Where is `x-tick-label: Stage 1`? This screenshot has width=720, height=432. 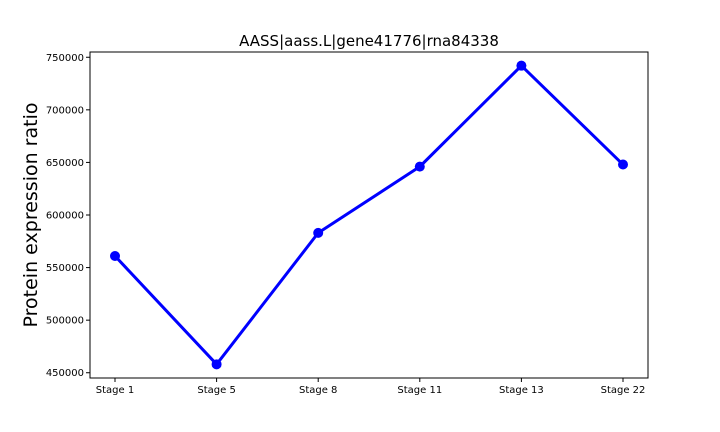
x-tick-label: Stage 1 is located at coordinates (115, 390).